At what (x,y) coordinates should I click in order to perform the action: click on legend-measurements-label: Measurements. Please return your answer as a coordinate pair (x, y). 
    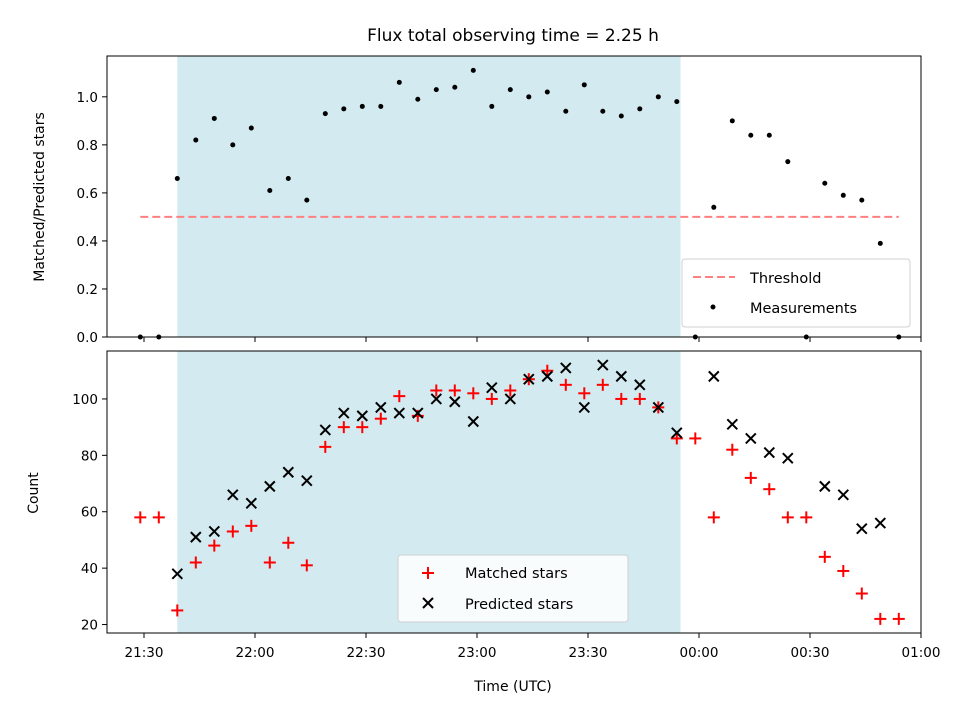
    Looking at the image, I should click on (803, 309).